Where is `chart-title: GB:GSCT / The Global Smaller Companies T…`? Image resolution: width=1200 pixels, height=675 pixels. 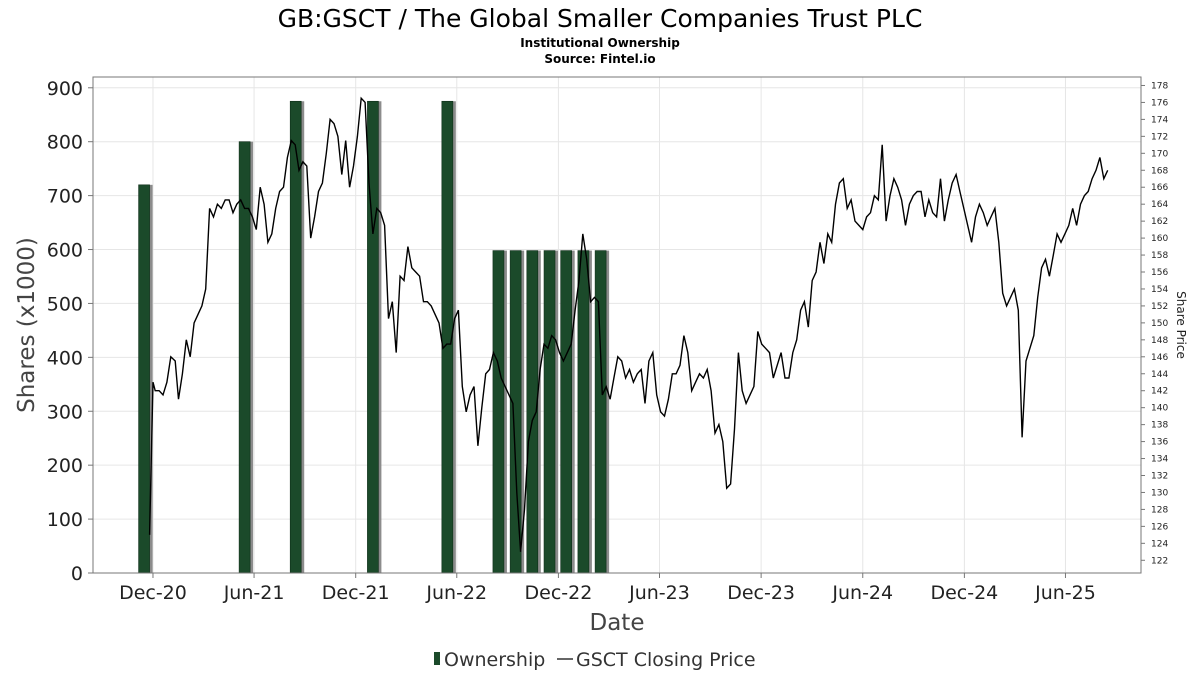
chart-title: GB:GSCT / The Global Smaller Companies T… is located at coordinates (600, 18).